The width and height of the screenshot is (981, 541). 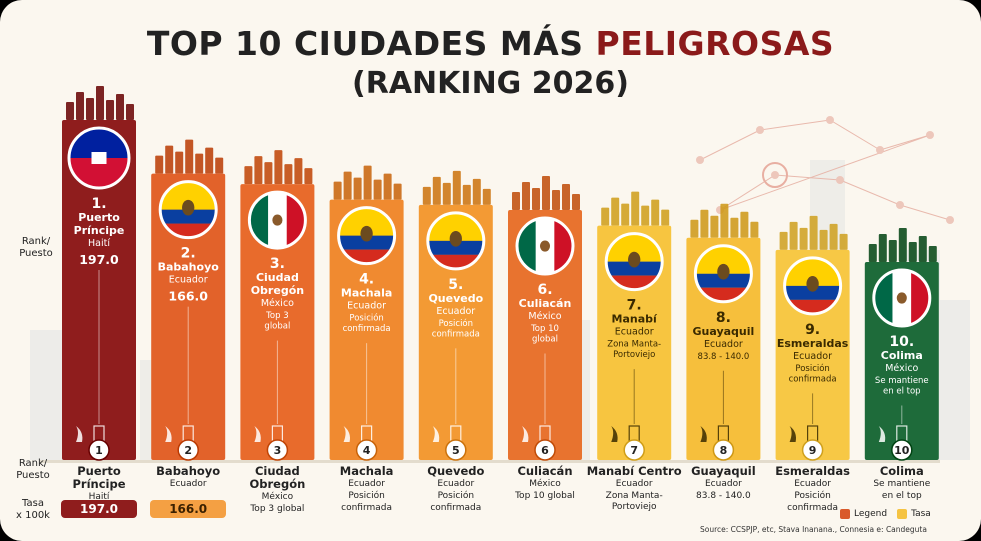 What do you see at coordinates (813, 489) in the screenshot?
I see `bottom-label-9: Esmeraldas Ecuador Posición confirmada` at bounding box center [813, 489].